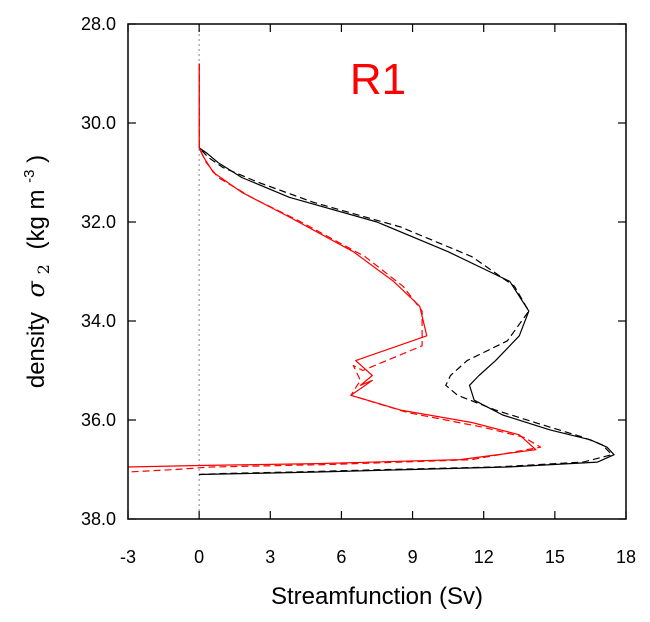  Describe the element at coordinates (36, 288) in the screenshot. I see `y-axis-title-symbol: σ` at that location.